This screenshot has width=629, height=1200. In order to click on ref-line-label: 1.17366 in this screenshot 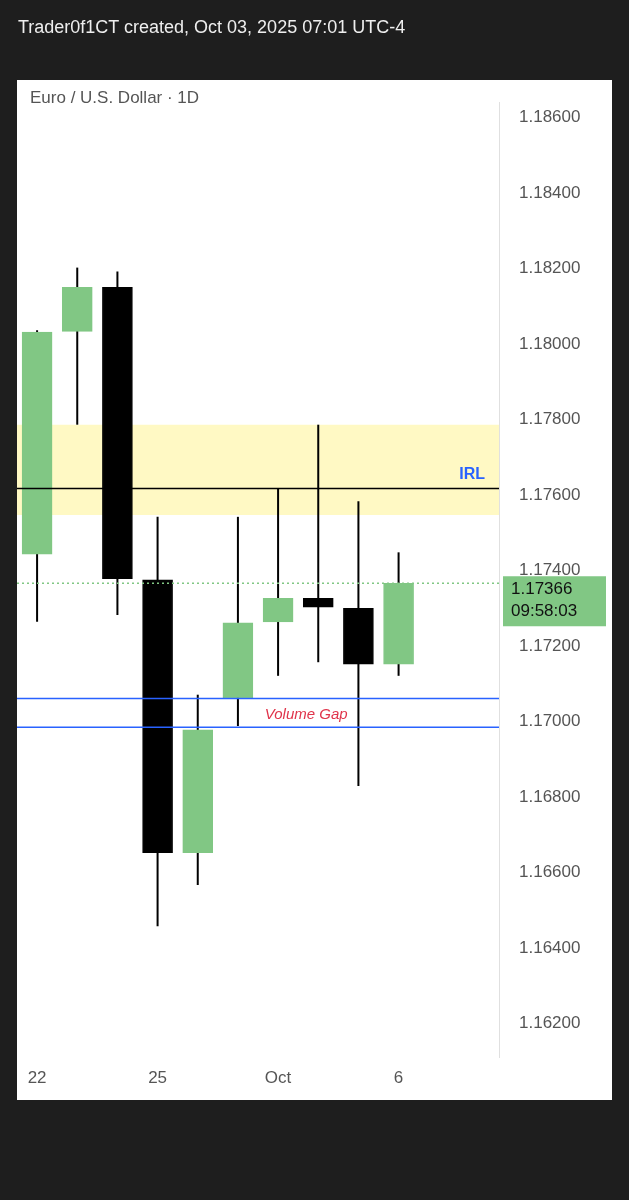, I will do `click(542, 588)`.